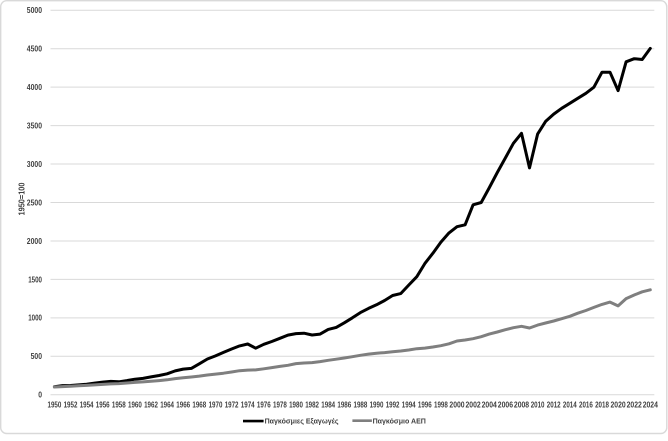 The height and width of the screenshot is (441, 668). I want to click on svg-text: 2002, so click(474, 404).